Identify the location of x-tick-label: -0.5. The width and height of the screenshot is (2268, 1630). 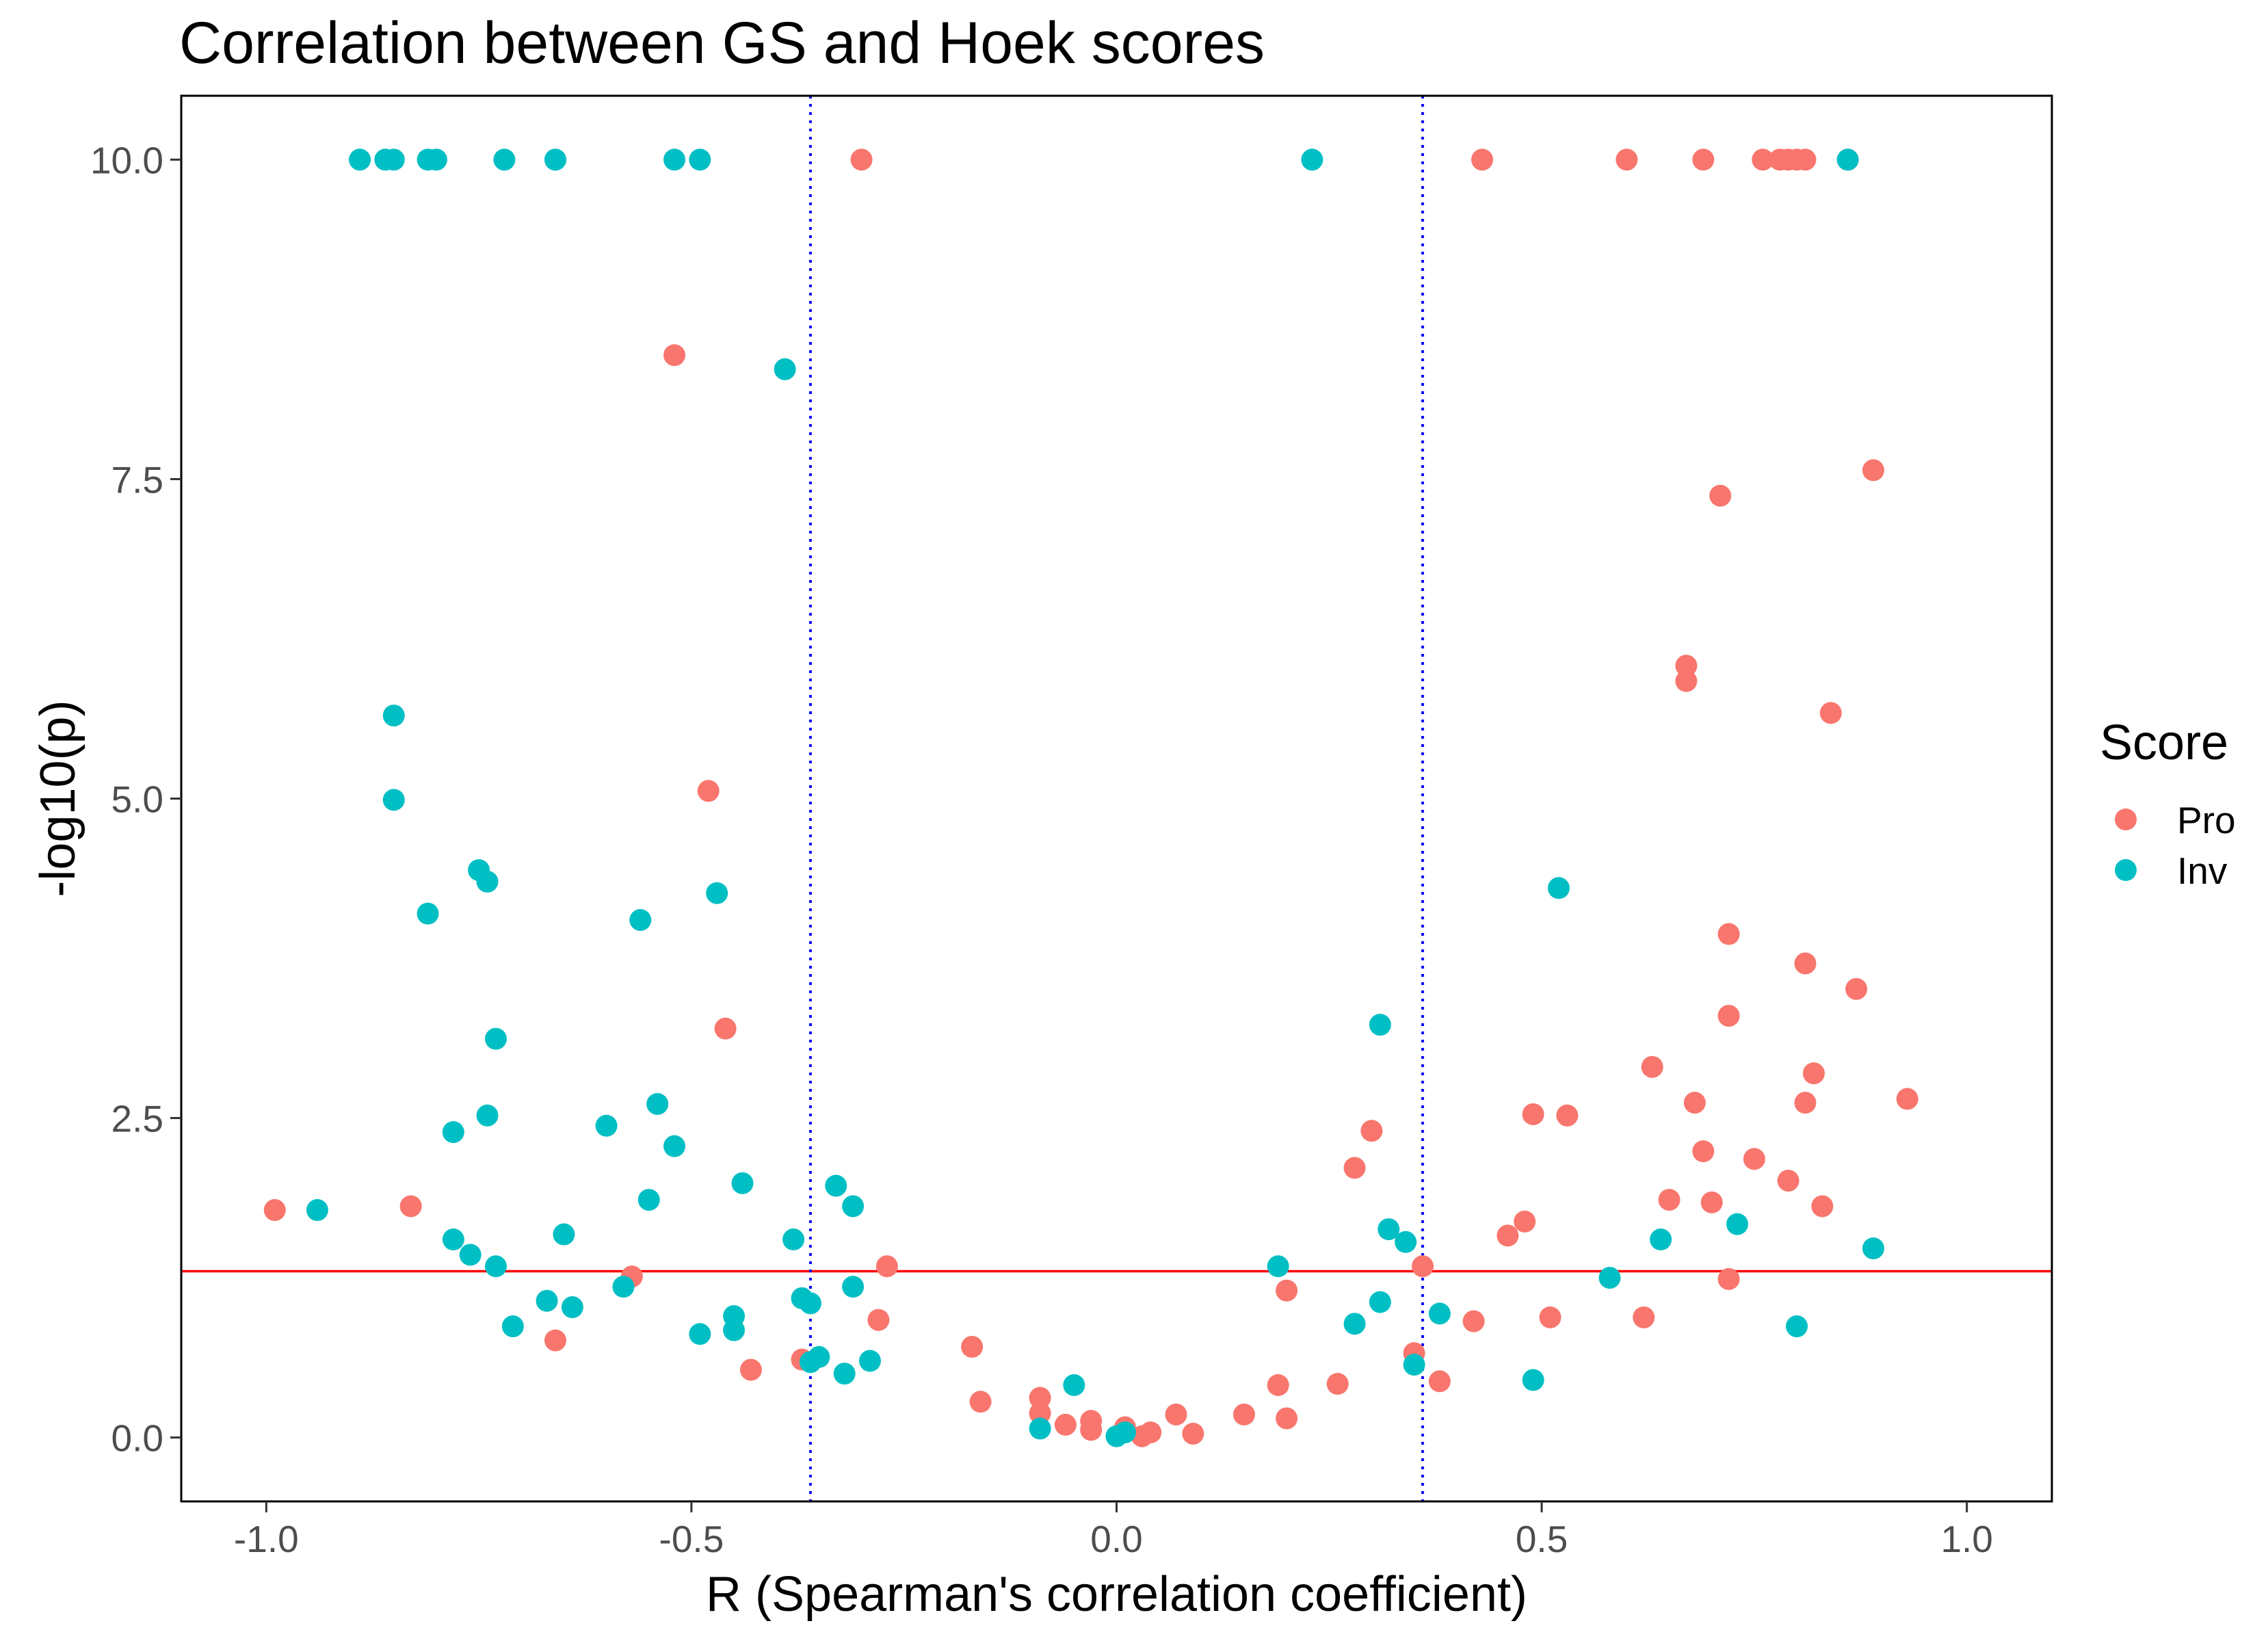
(691, 1539).